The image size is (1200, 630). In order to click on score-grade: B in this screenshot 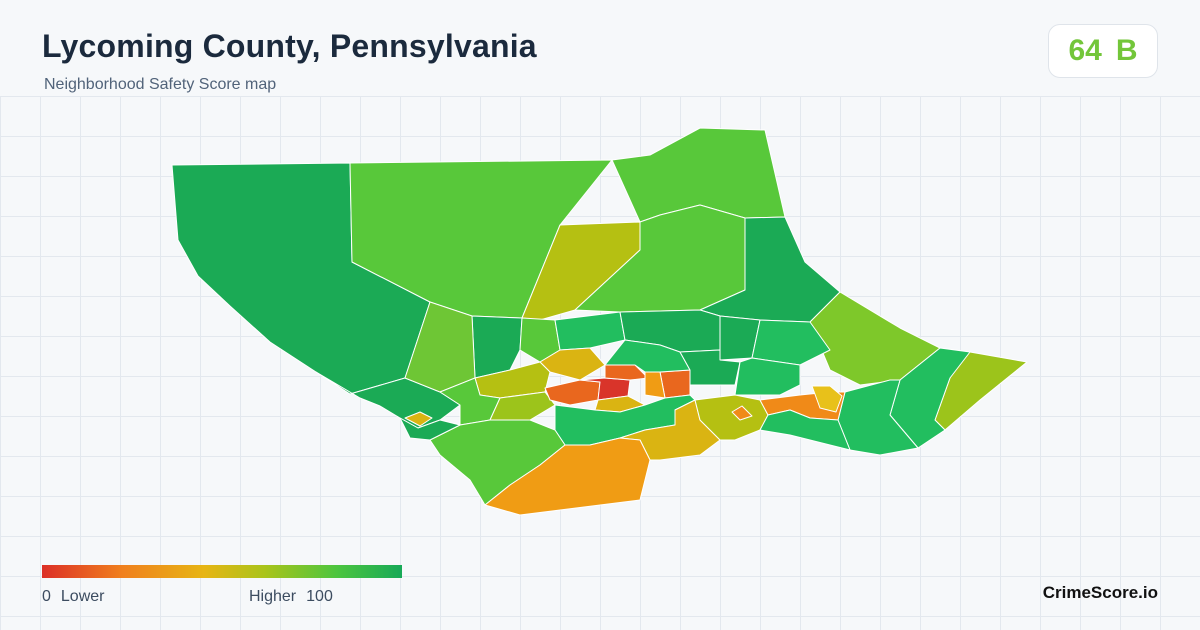, I will do `click(1126, 50)`.